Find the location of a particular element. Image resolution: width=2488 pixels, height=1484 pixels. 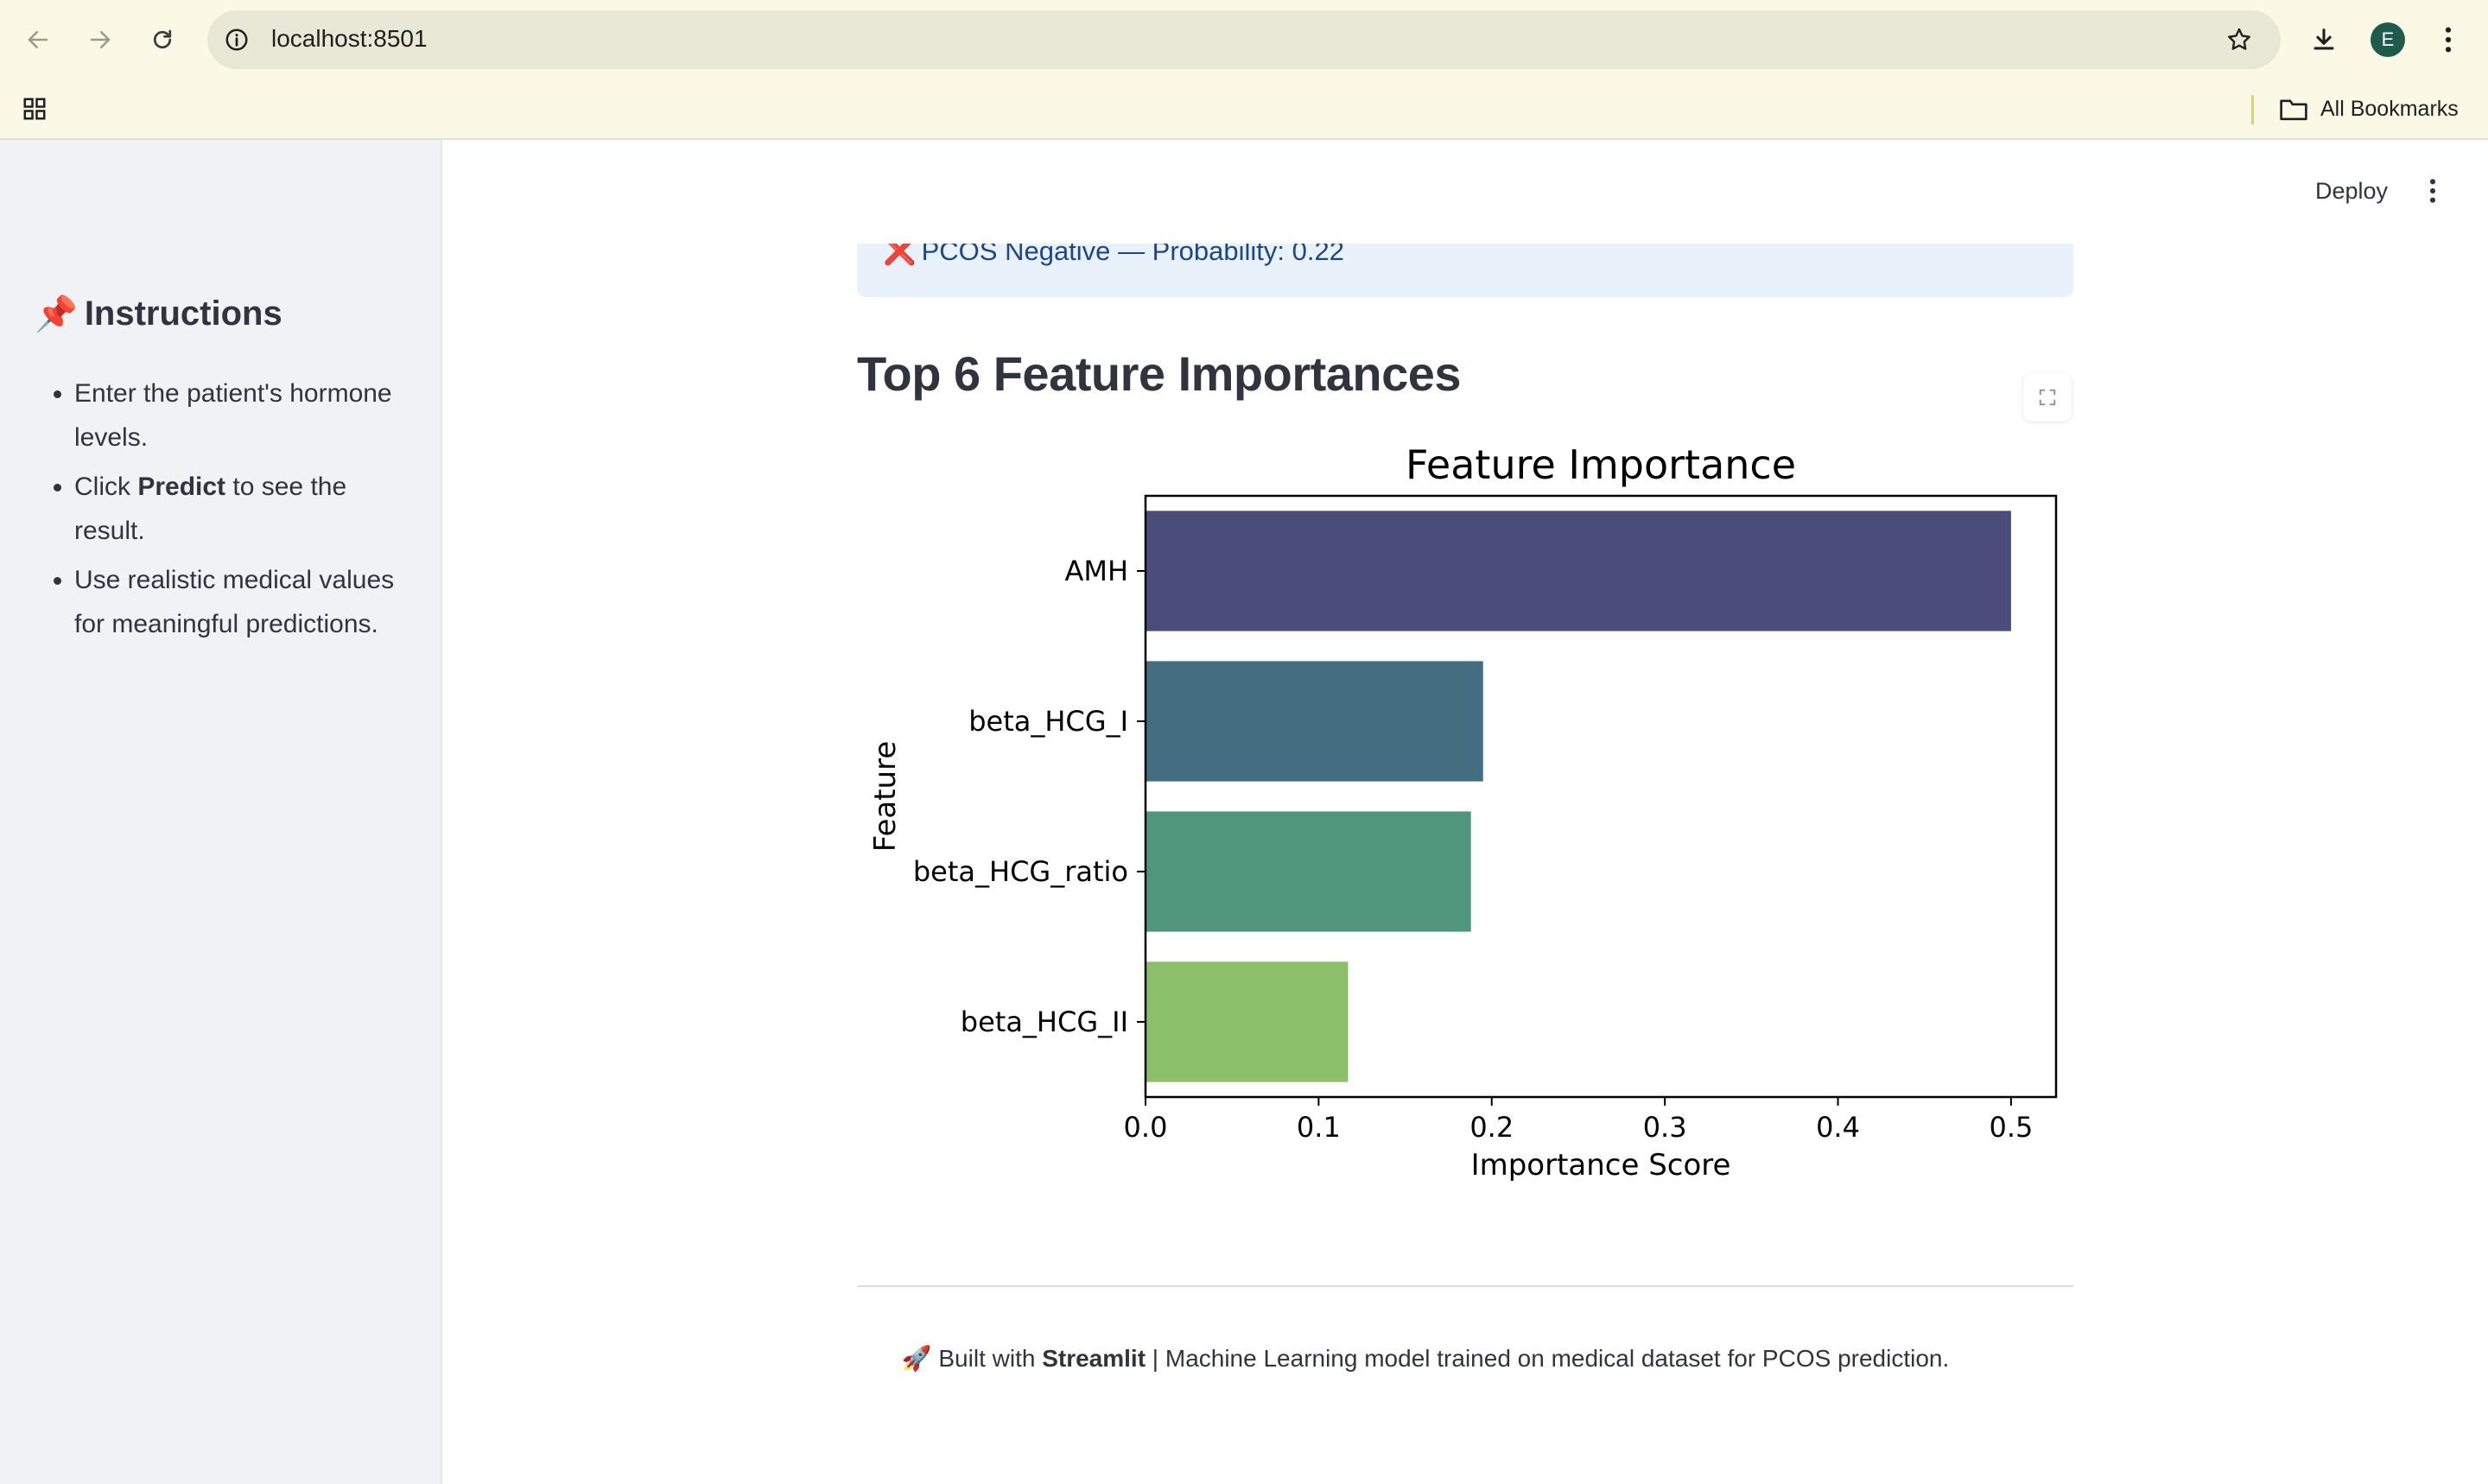

instruction-item: Enter the patient's hormone levels. is located at coordinates (245, 415).